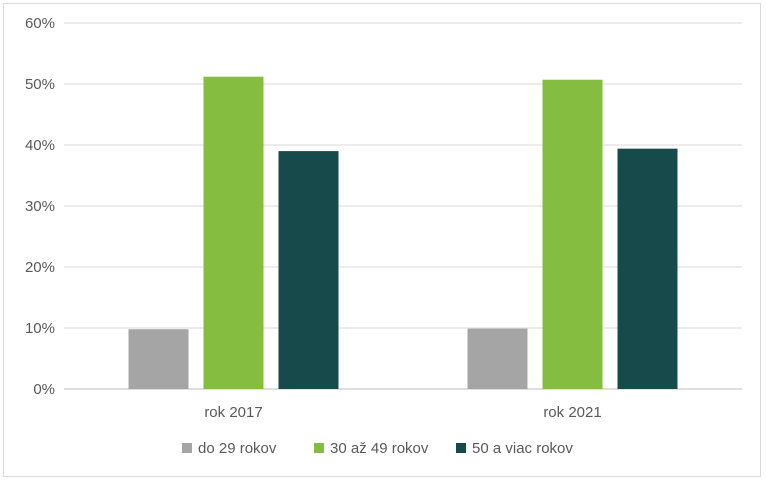 The width and height of the screenshot is (766, 483). Describe the element at coordinates (572, 412) in the screenshot. I see `x-category-label: rok 2021` at that location.